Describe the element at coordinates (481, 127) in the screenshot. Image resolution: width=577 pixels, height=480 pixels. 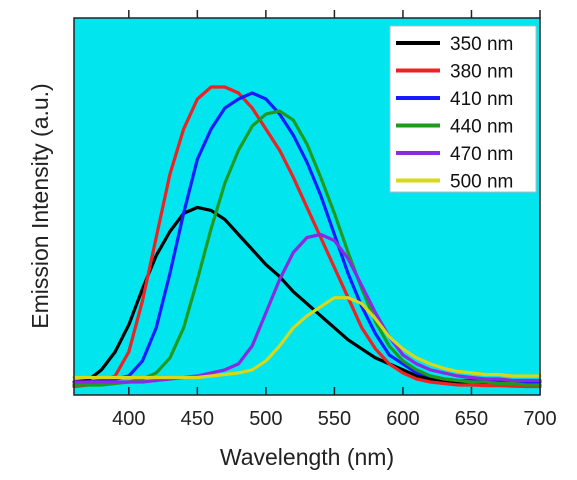
I see `legend-label: 440 nm` at that location.